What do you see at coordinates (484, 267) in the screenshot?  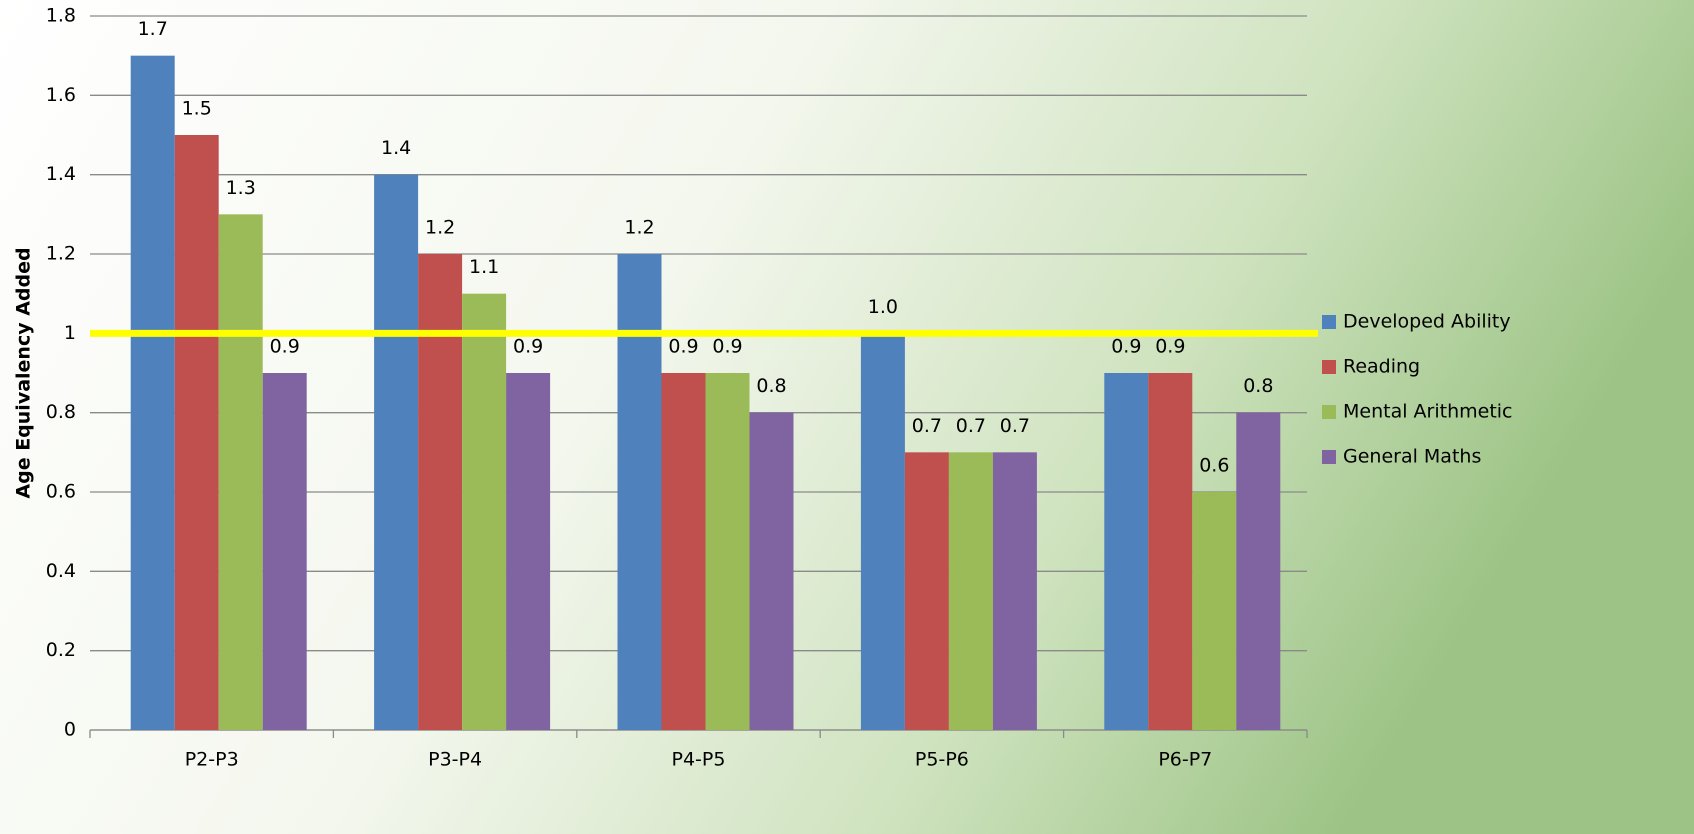 I see `data-label: 1.1` at bounding box center [484, 267].